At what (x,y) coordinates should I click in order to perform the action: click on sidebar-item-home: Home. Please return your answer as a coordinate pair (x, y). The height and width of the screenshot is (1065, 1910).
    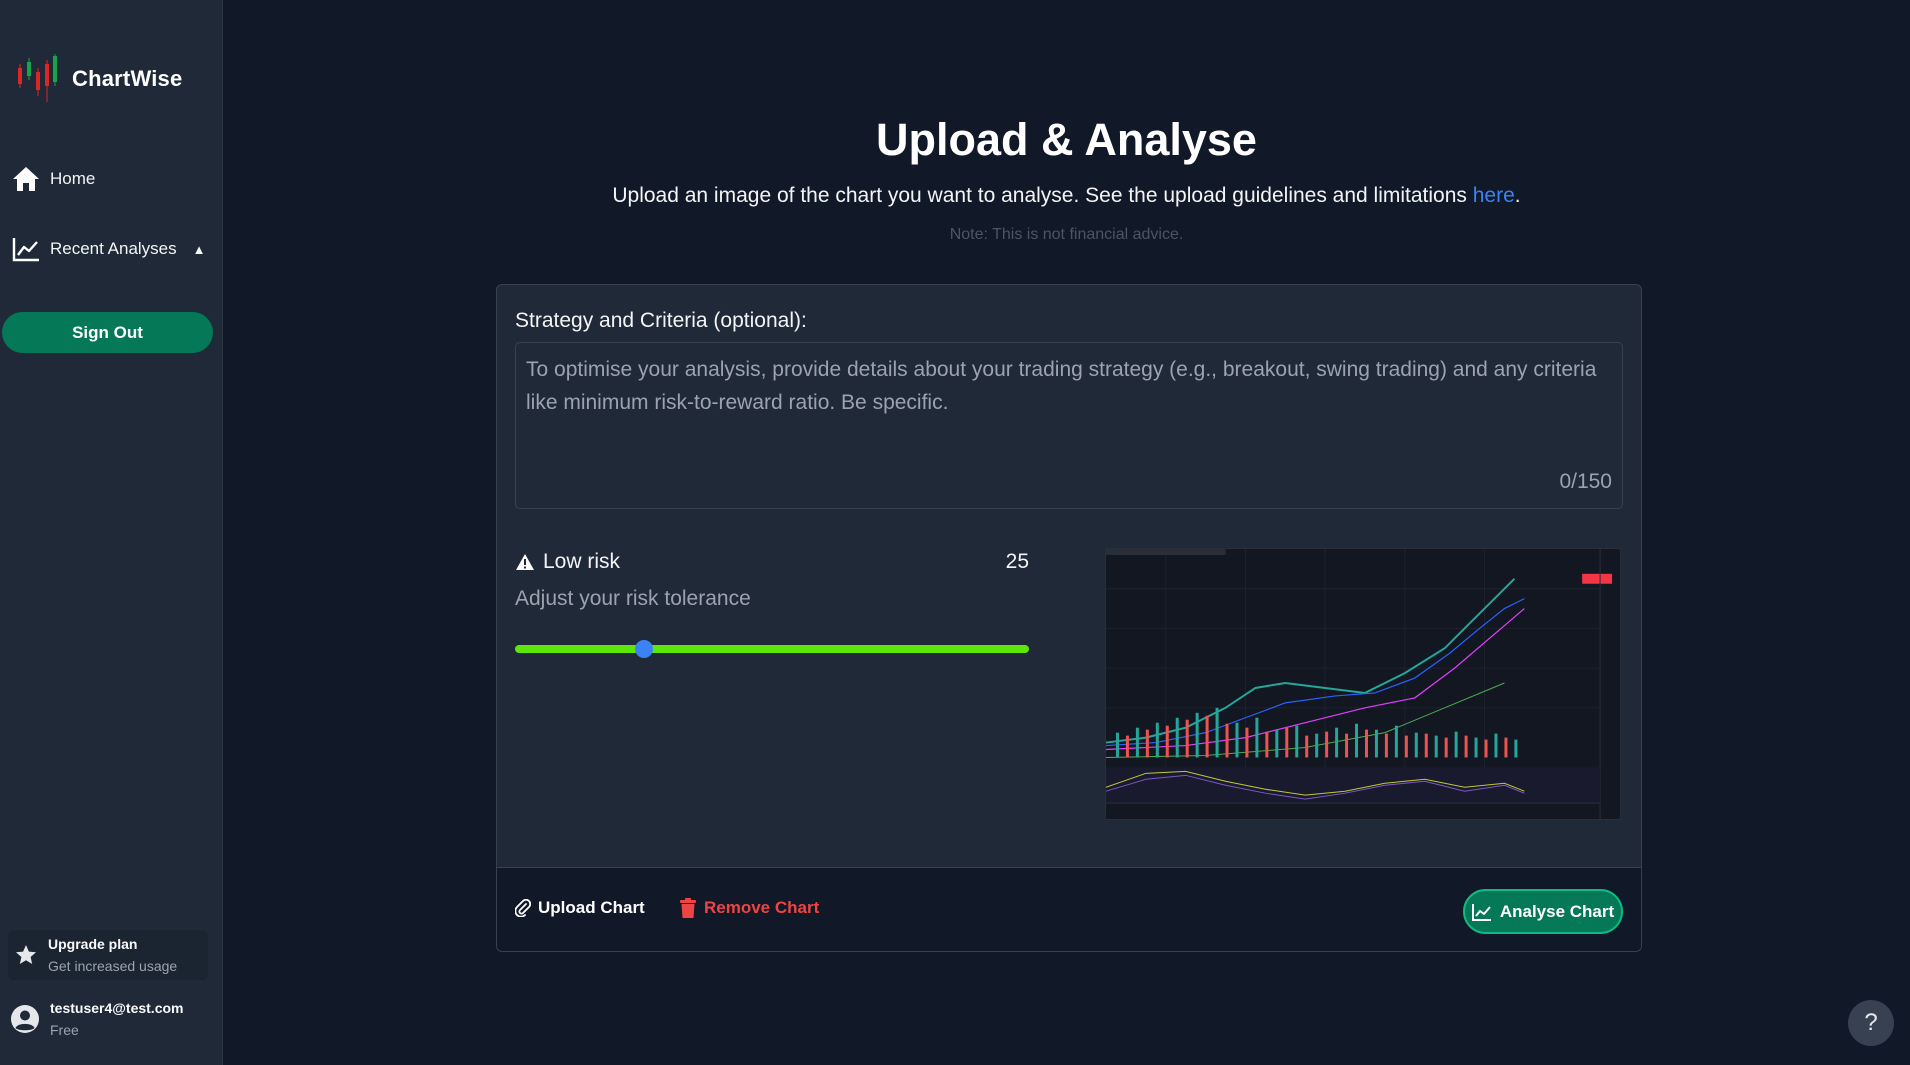
    Looking at the image, I should click on (53, 179).